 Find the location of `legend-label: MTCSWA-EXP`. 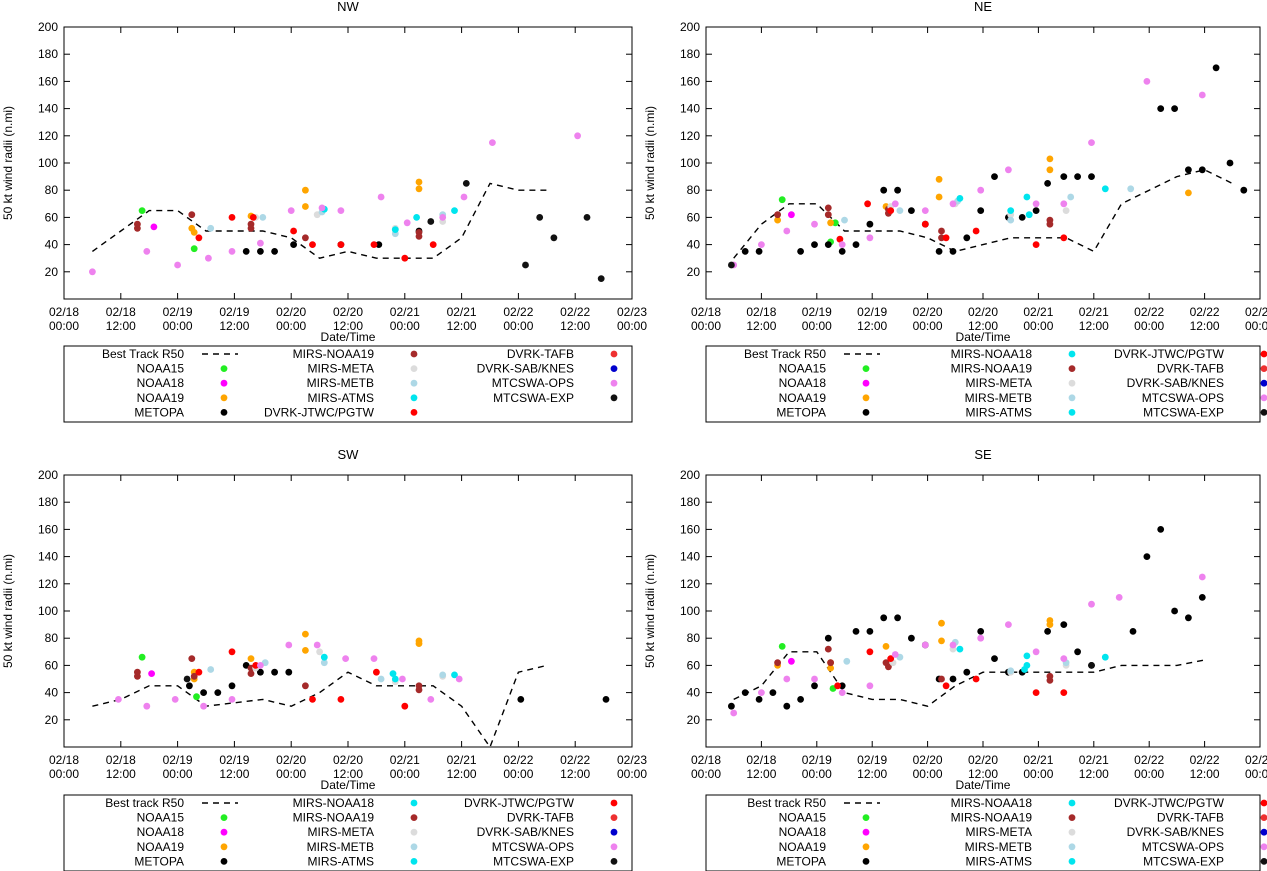

legend-label: MTCSWA-EXP is located at coordinates (533, 861).